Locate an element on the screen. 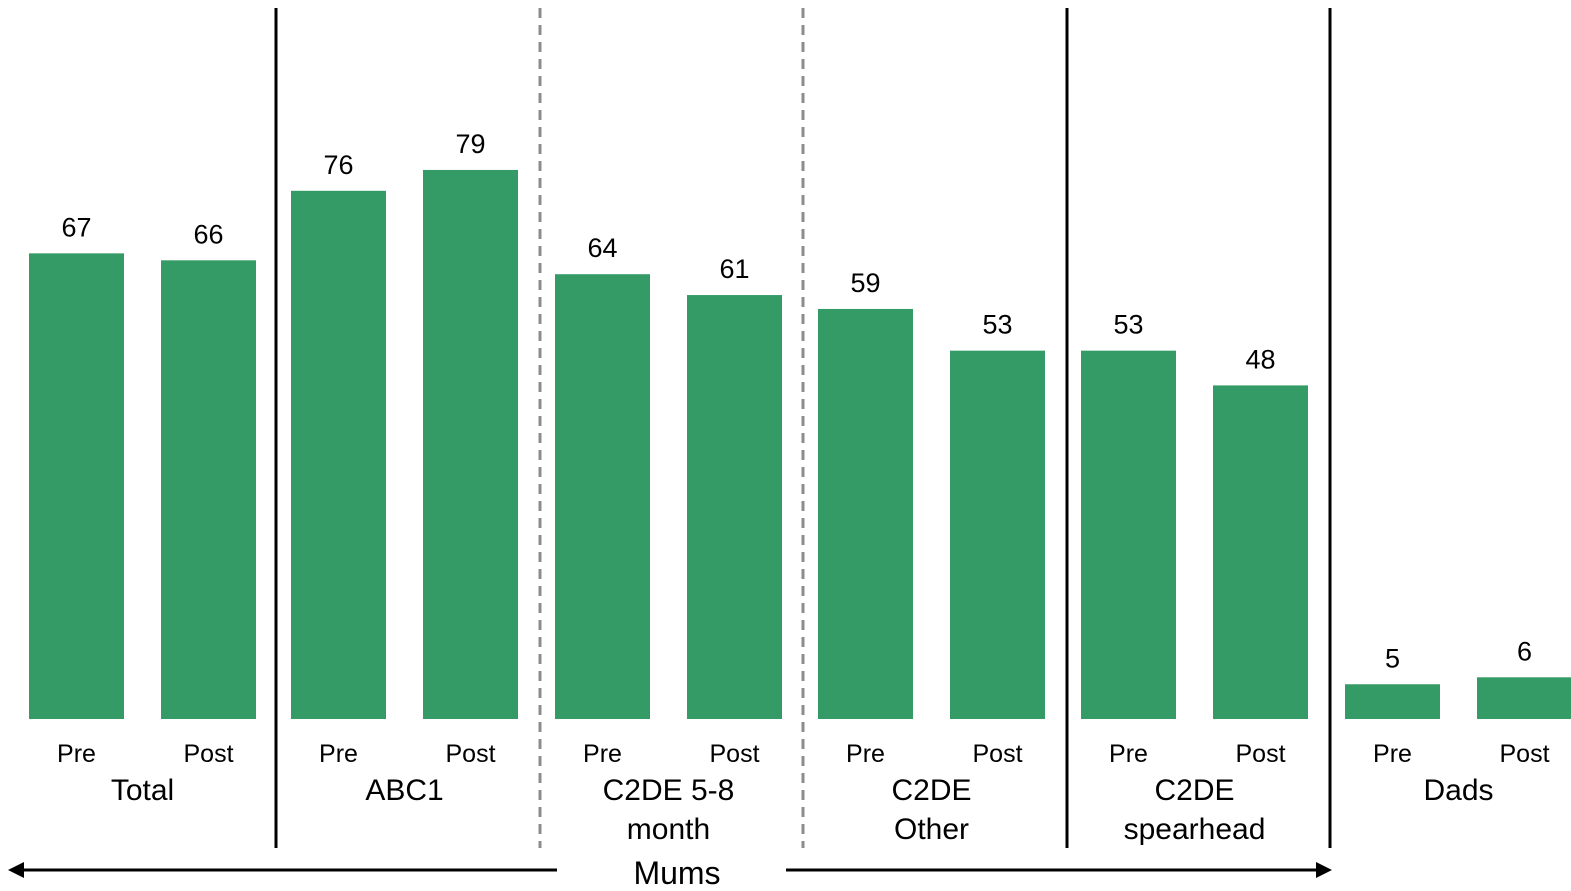  bar-value-label: 64 is located at coordinates (602, 248).